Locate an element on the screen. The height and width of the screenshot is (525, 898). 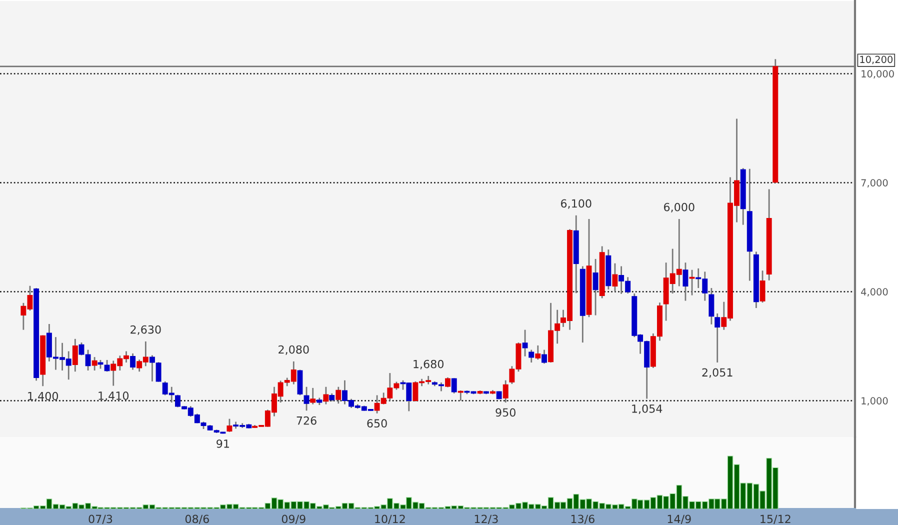
annotation: 2,080 is located at coordinates (293, 350).